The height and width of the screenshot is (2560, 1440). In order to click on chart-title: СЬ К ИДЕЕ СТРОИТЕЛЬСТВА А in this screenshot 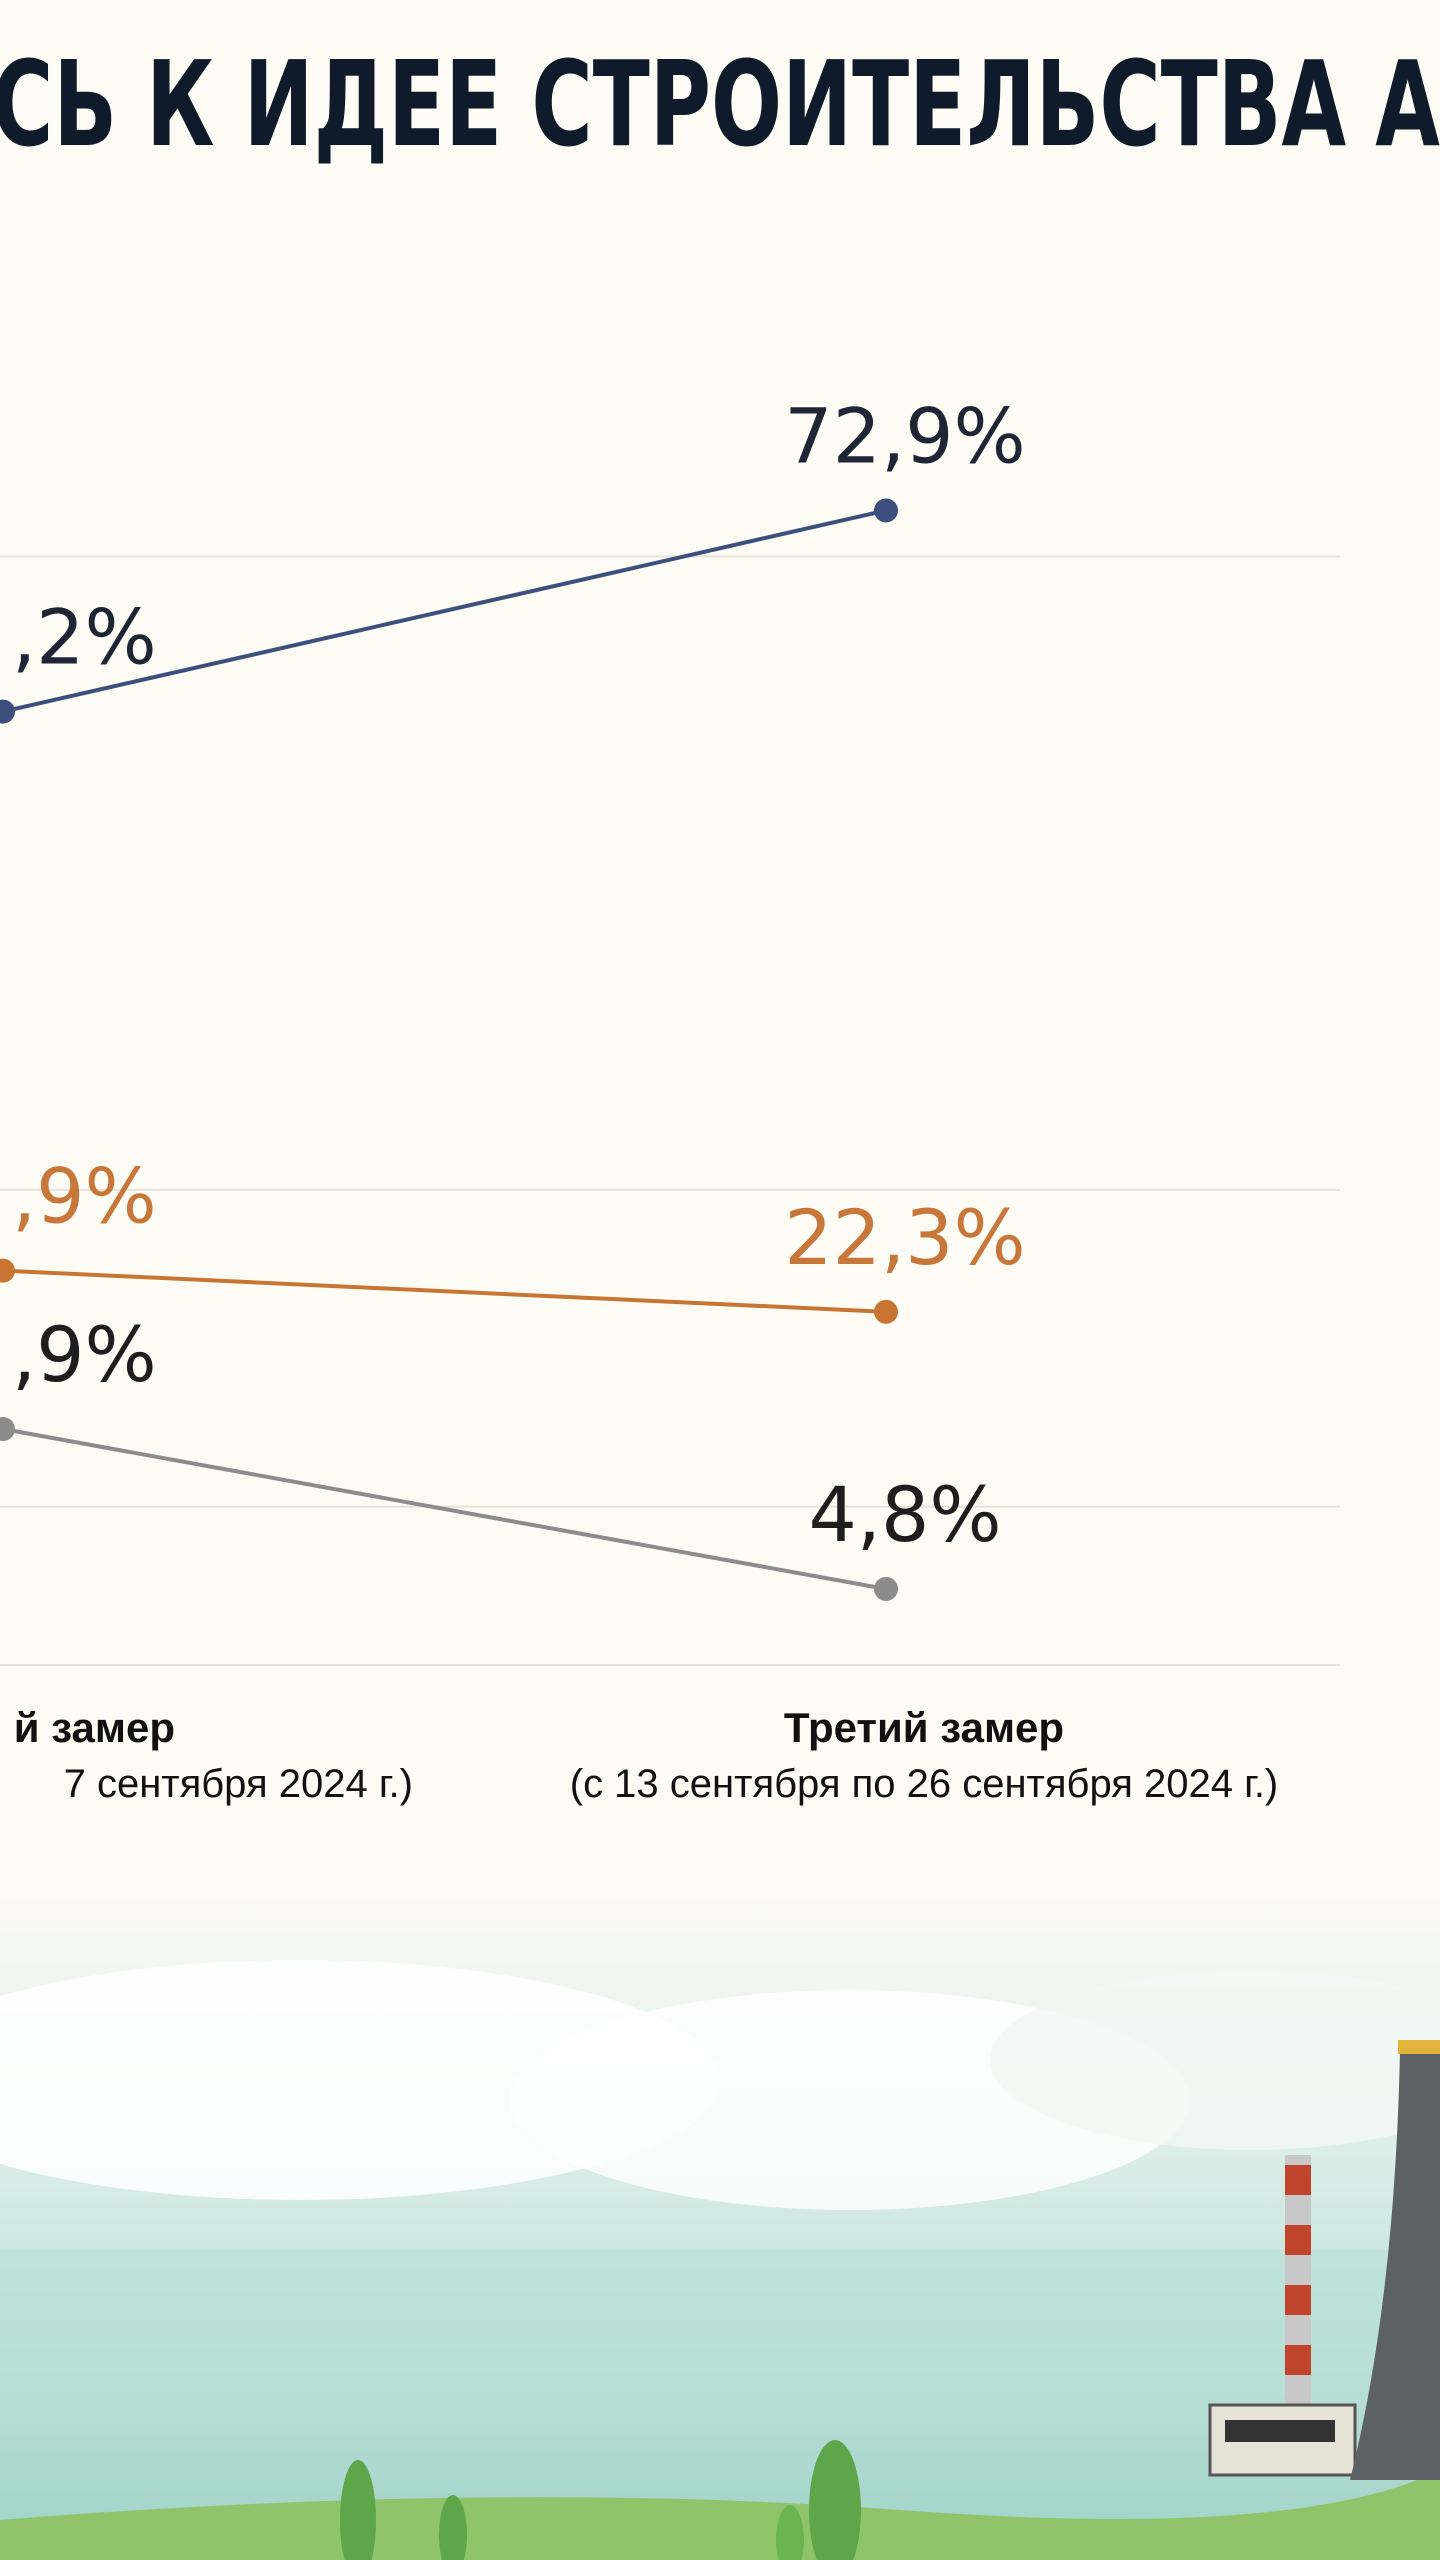, I will do `click(720, 104)`.